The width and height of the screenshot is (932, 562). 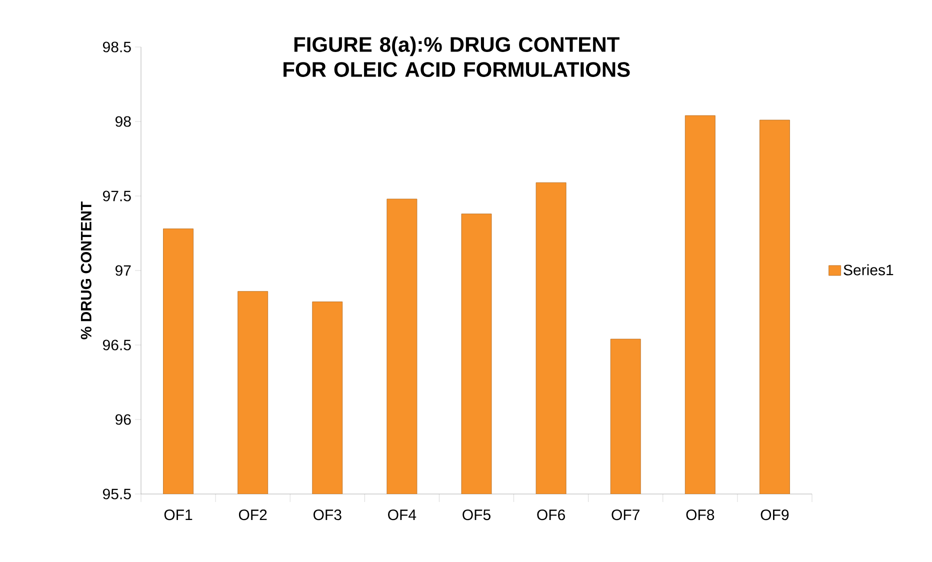 What do you see at coordinates (86, 271) in the screenshot?
I see `y-axis-title: % DRUG CONTENT` at bounding box center [86, 271].